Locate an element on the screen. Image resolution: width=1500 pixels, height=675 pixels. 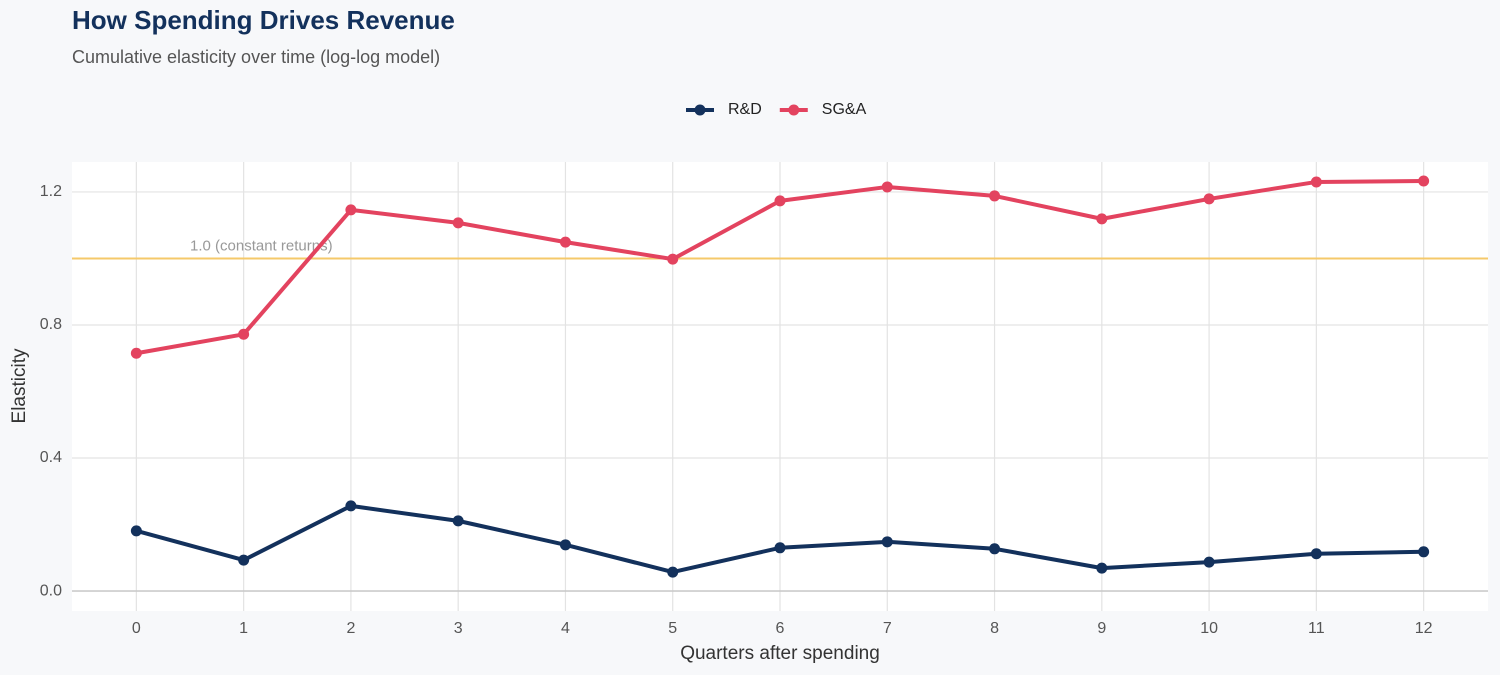
reference-label: 1.0 (constant returns) is located at coordinates (261, 245).